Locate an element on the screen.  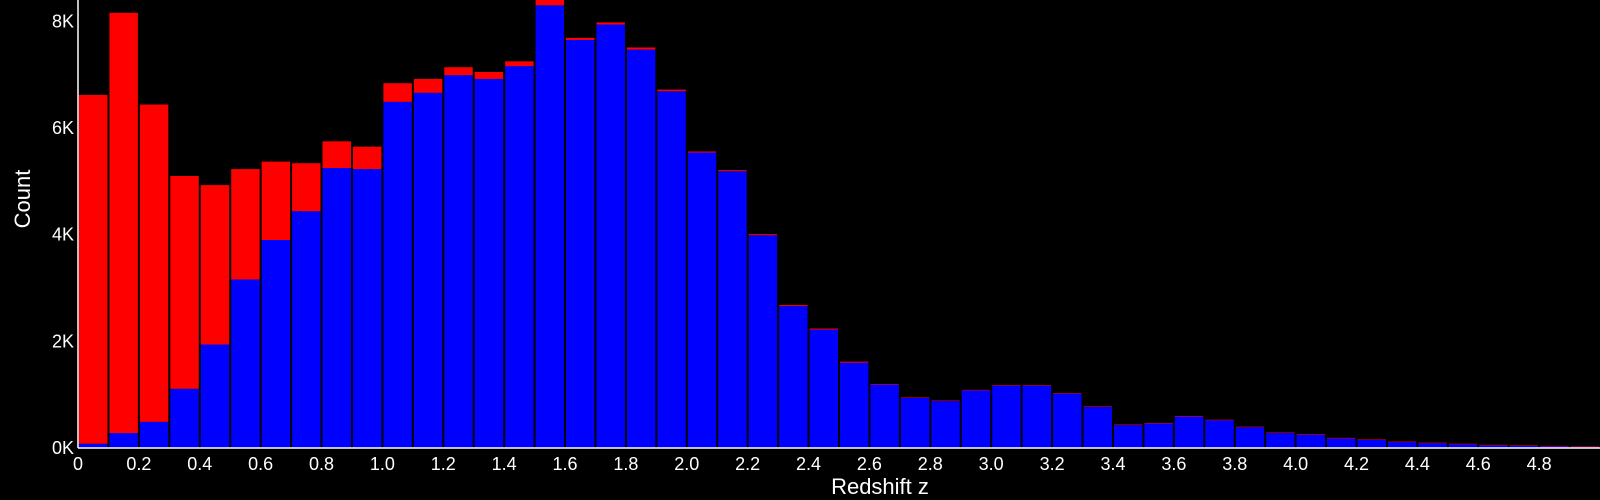
bar-series0-bin12 is located at coordinates (458, 261).